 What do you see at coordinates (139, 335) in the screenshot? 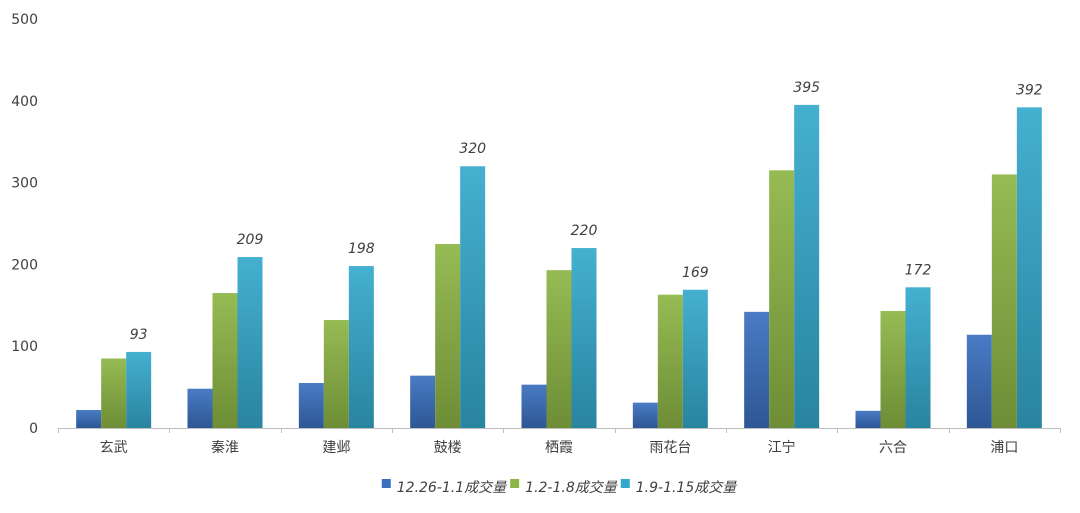
I see `data-label: 93` at bounding box center [139, 335].